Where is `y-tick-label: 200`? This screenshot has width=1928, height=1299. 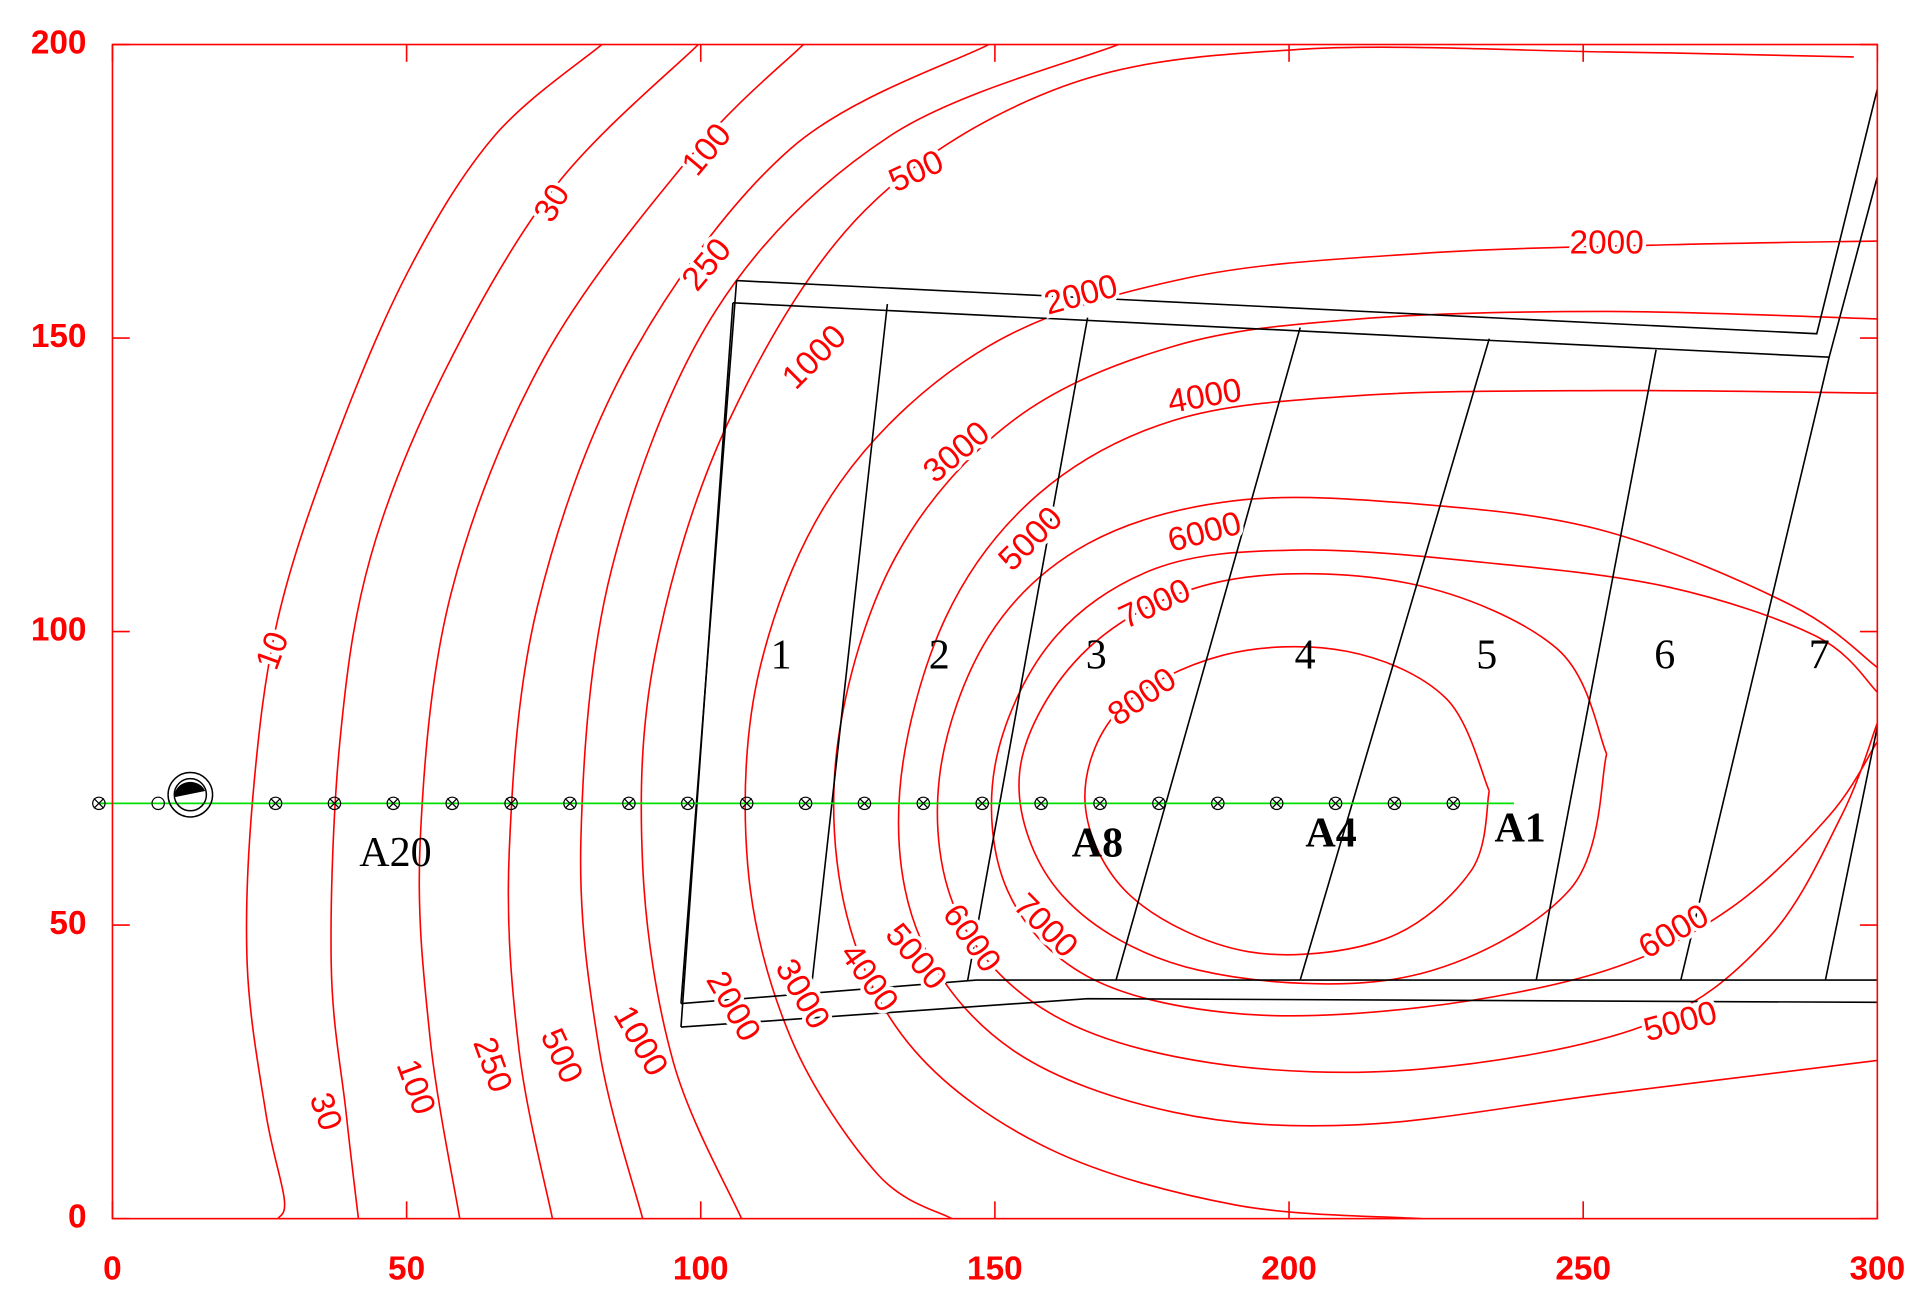 y-tick-label: 200 is located at coordinates (59, 42).